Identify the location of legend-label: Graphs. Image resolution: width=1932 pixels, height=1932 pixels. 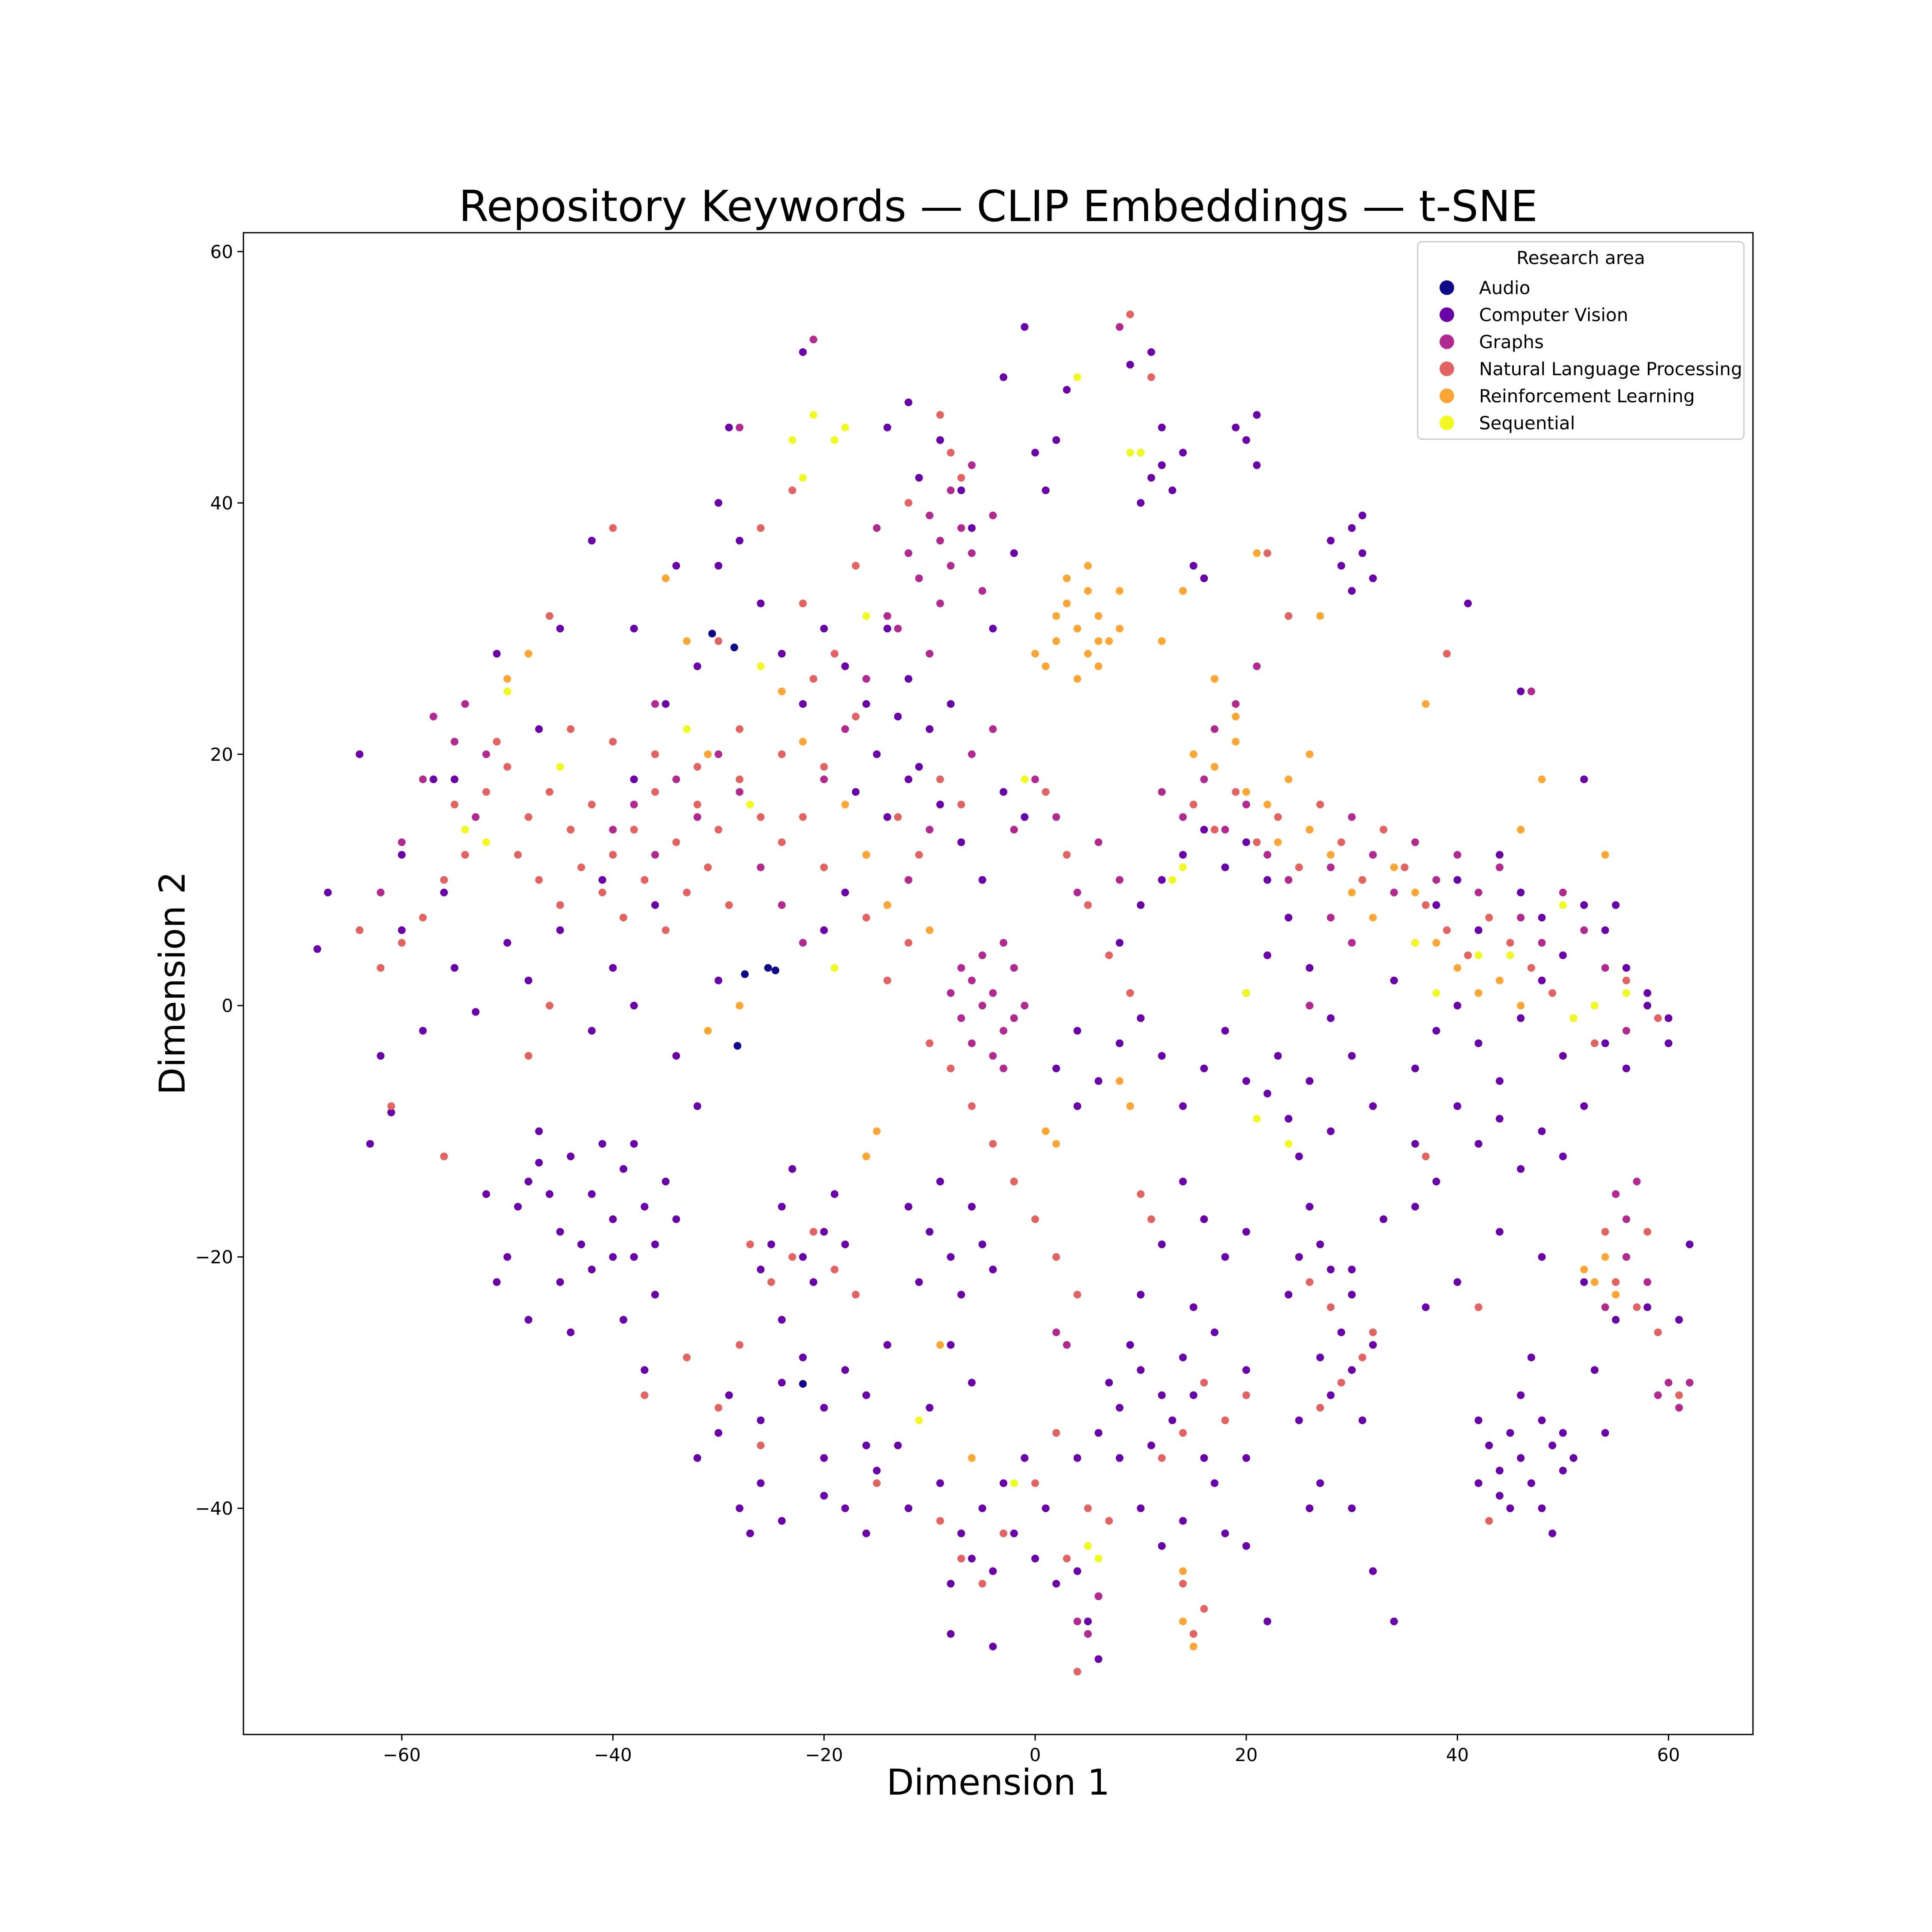
(1511, 342).